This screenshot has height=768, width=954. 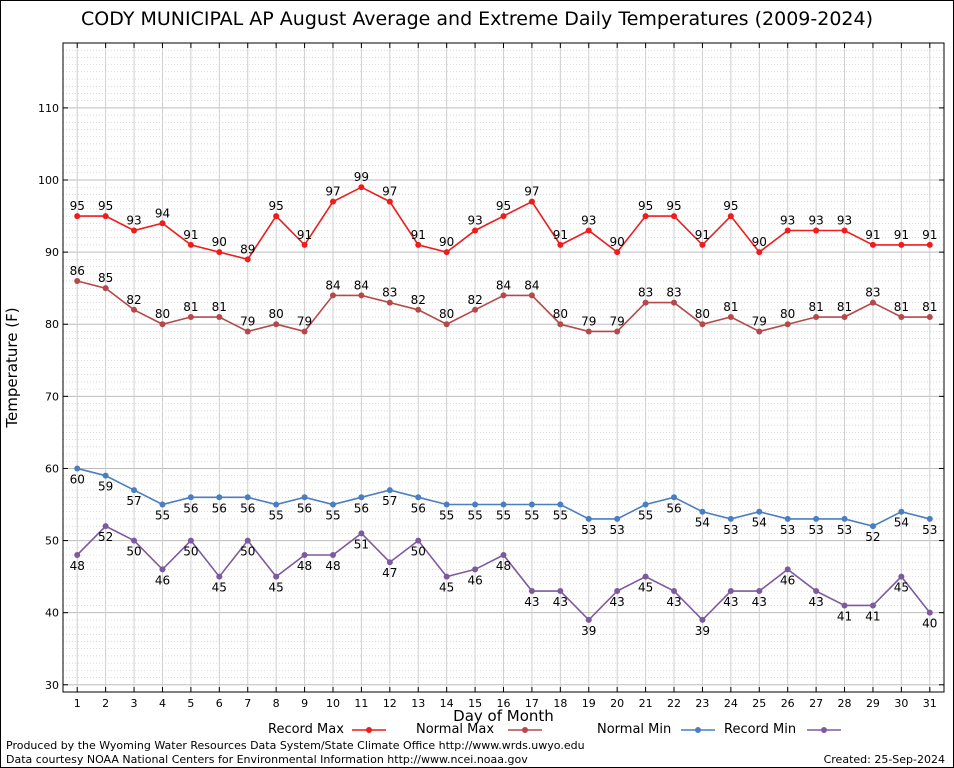 I want to click on data-label-normal-min: 54, so click(x=759, y=523).